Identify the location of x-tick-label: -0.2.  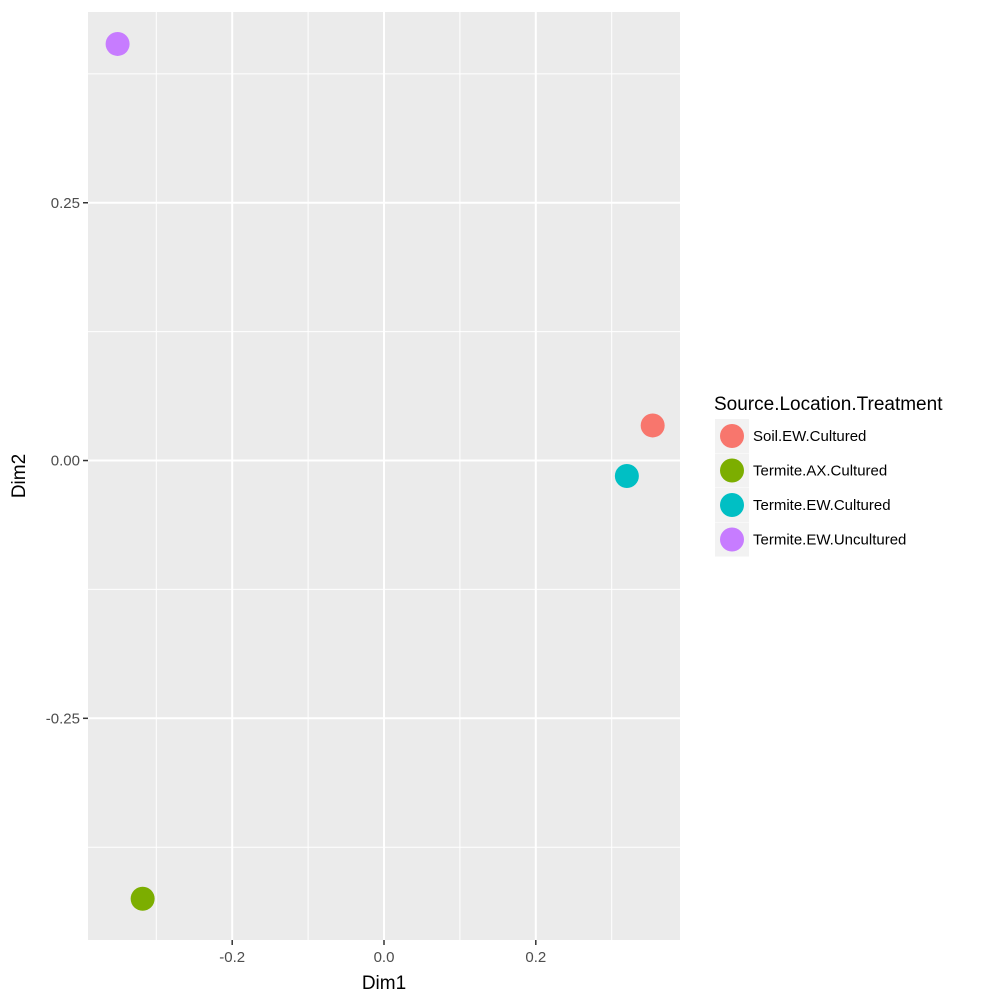
(232, 957).